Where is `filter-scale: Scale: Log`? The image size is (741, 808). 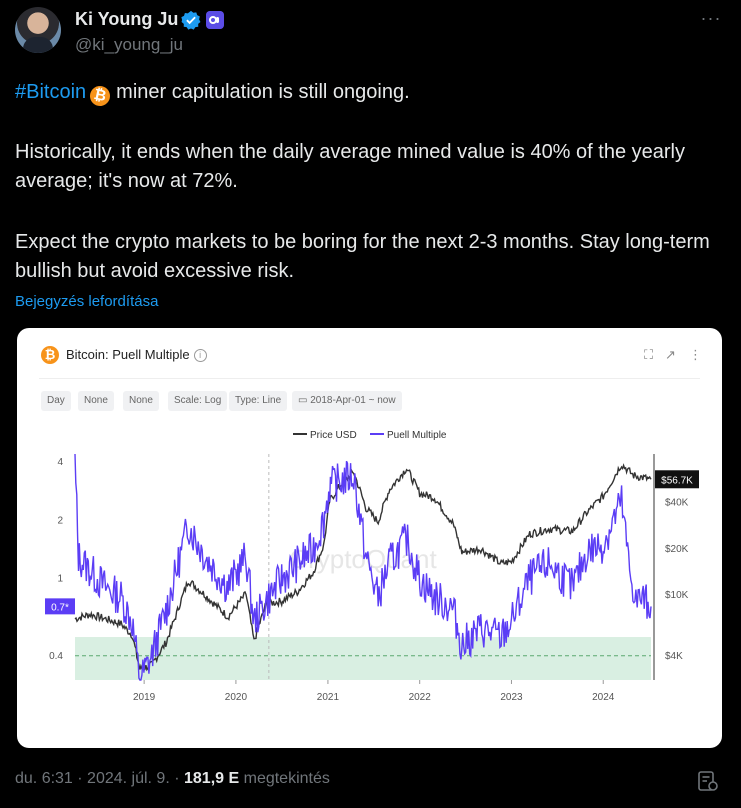 filter-scale: Scale: Log is located at coordinates (198, 401).